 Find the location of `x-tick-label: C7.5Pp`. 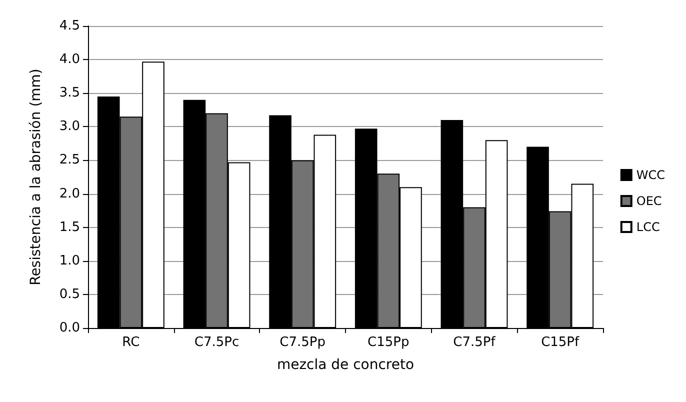

x-tick-label: C7.5Pp is located at coordinates (303, 342).